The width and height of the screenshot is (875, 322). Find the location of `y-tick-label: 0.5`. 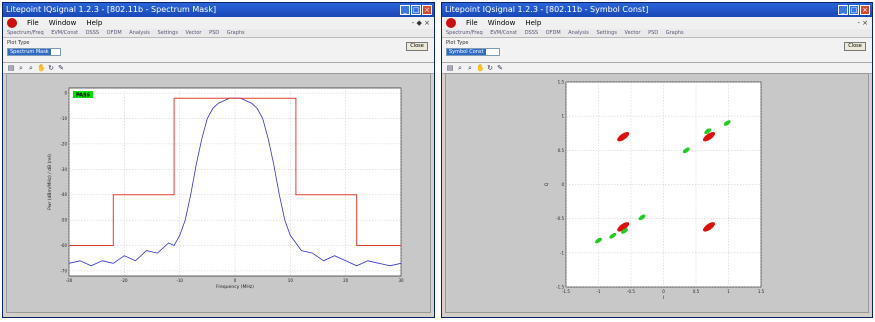

y-tick-label: 0.5 is located at coordinates (561, 150).